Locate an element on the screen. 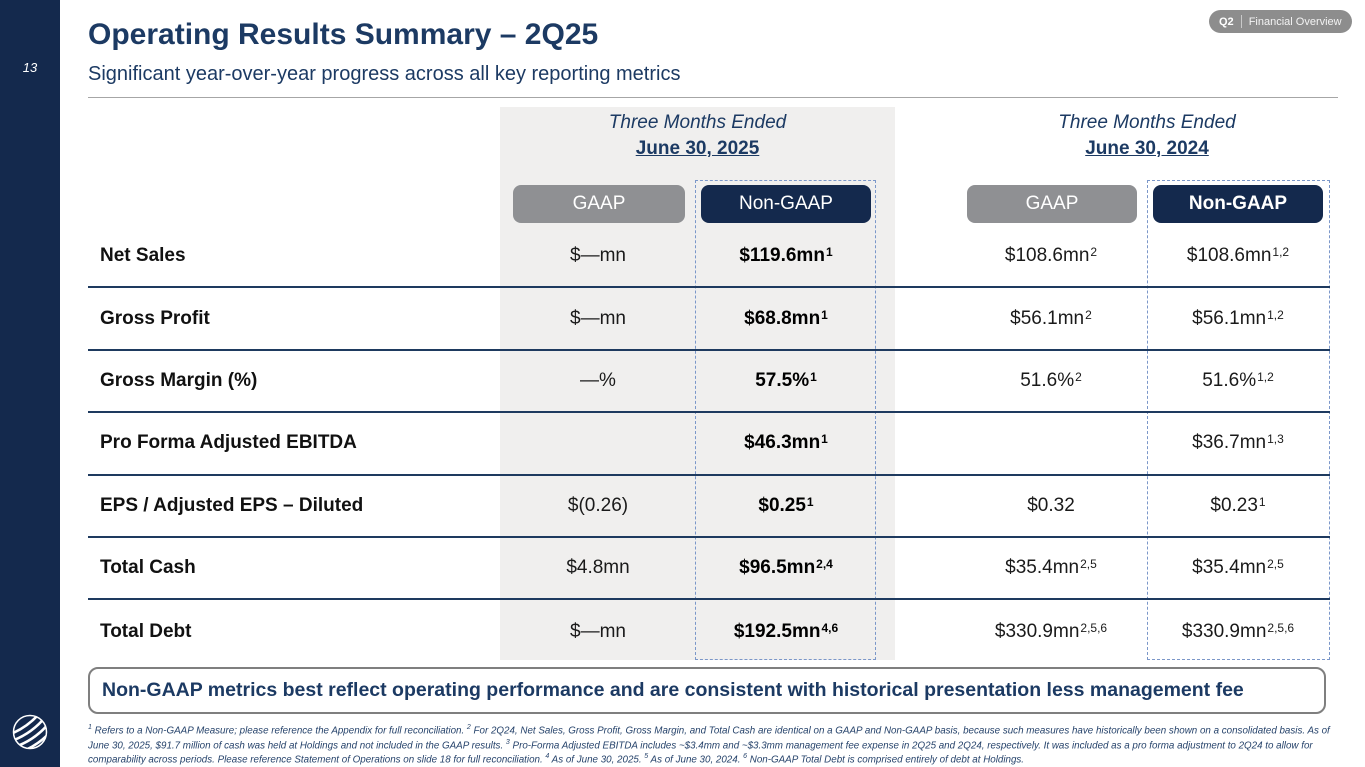 Image resolution: width=1365 pixels, height=767 pixels. period-2024-line1: Three Months Ended is located at coordinates (1147, 122).